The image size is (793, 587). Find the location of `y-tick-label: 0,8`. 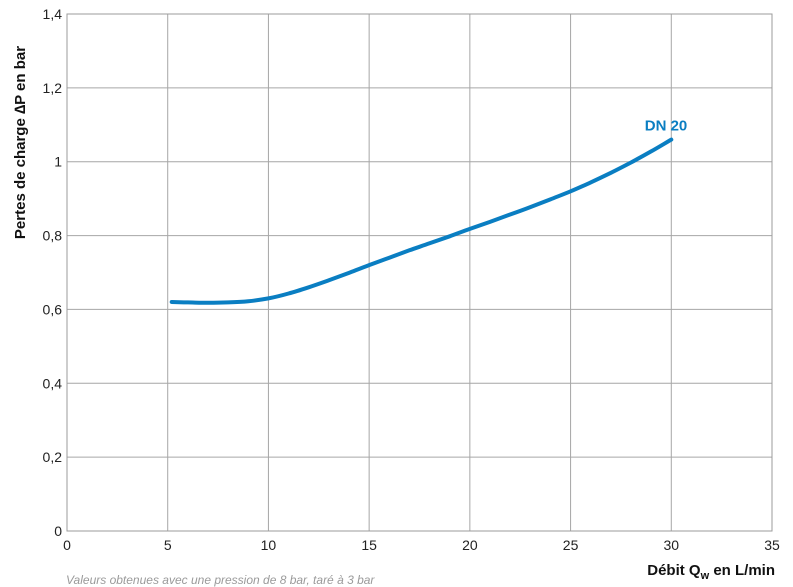

y-tick-label: 0,8 is located at coordinates (53, 236).